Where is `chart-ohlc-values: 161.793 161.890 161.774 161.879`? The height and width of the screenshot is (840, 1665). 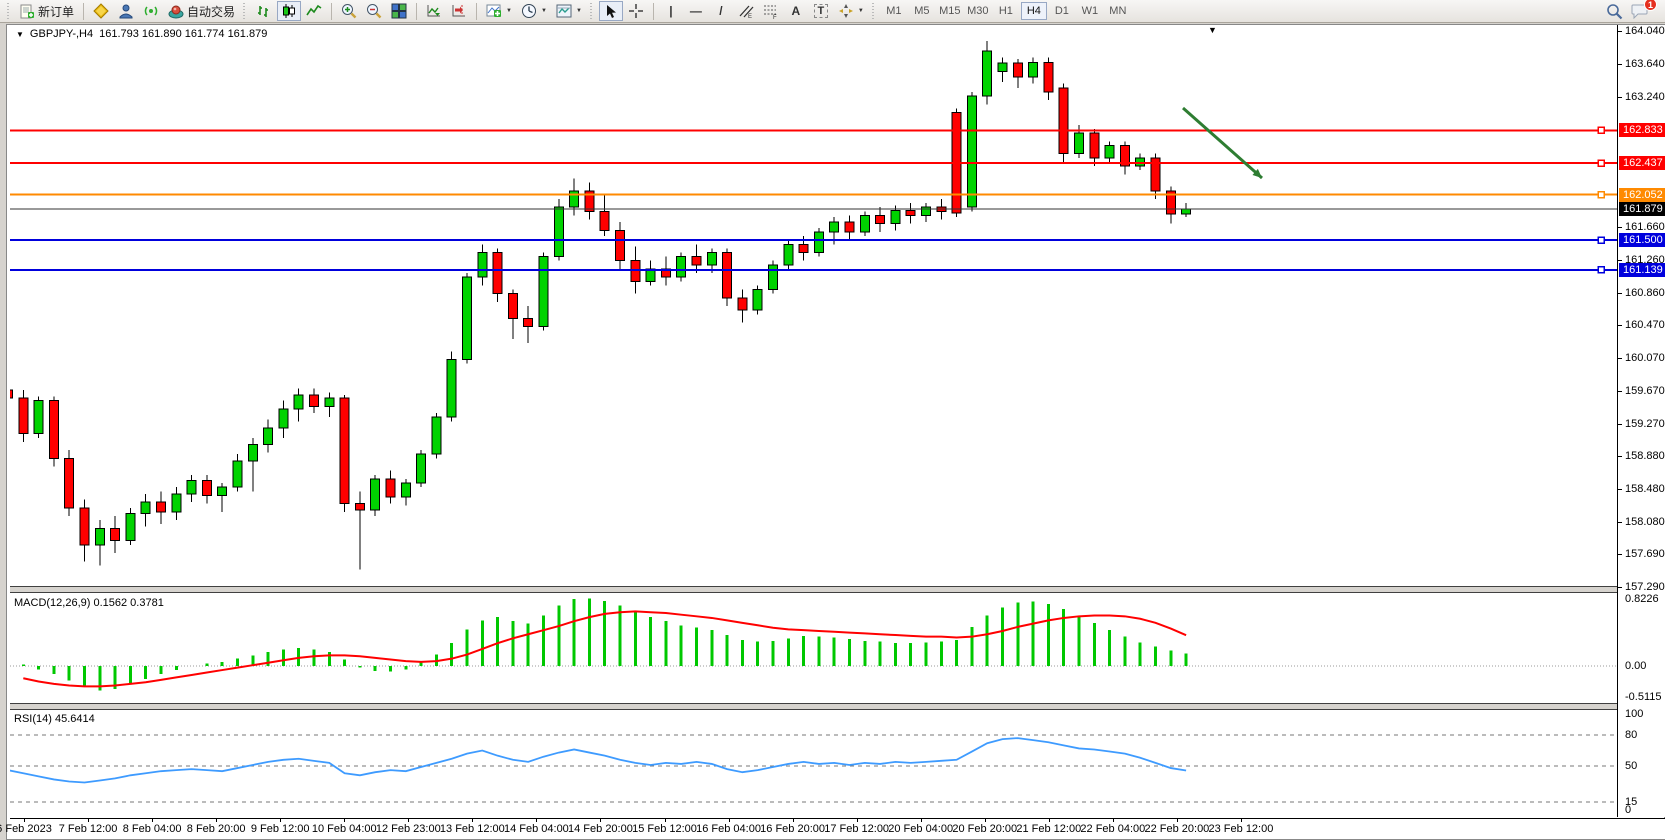 chart-ohlc-values: 161.793 161.890 161.774 161.879 is located at coordinates (183, 34).